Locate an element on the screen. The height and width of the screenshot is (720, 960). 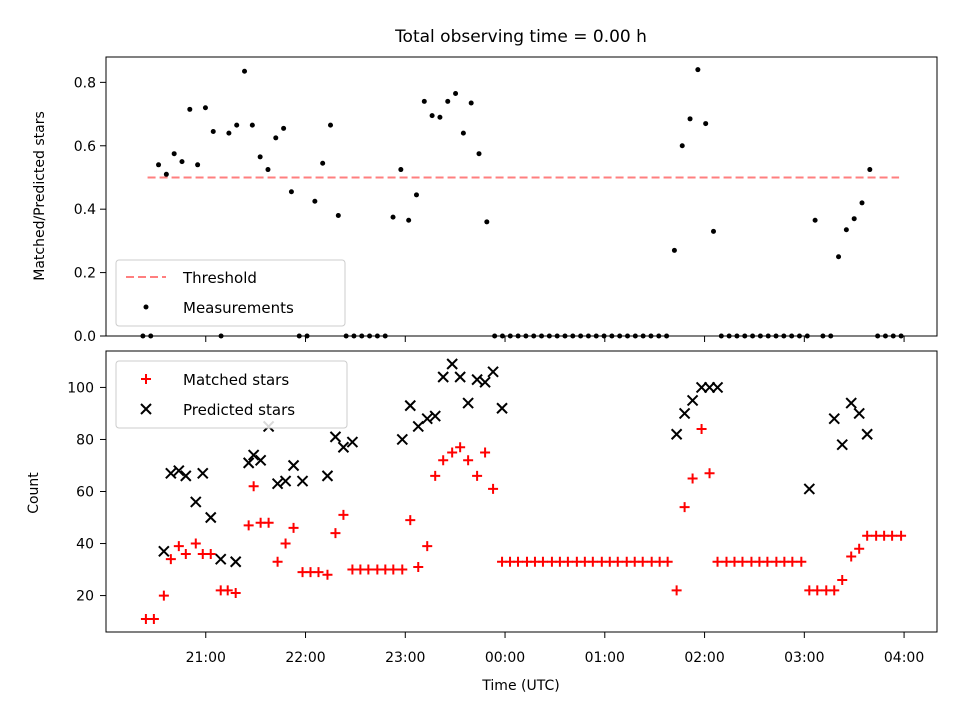
x-axis-label: Time (UTC) is located at coordinates (520, 686).